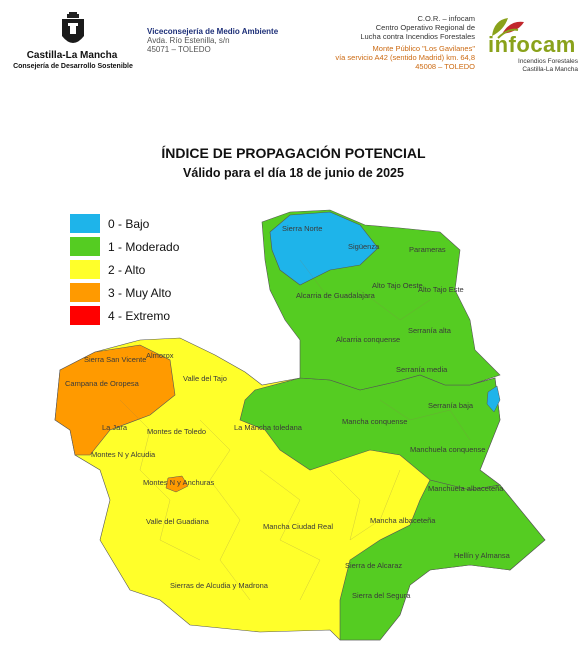  I want to click on logo-sub: Incendios Forestales Castilla-La Mancha, so click(533, 66).